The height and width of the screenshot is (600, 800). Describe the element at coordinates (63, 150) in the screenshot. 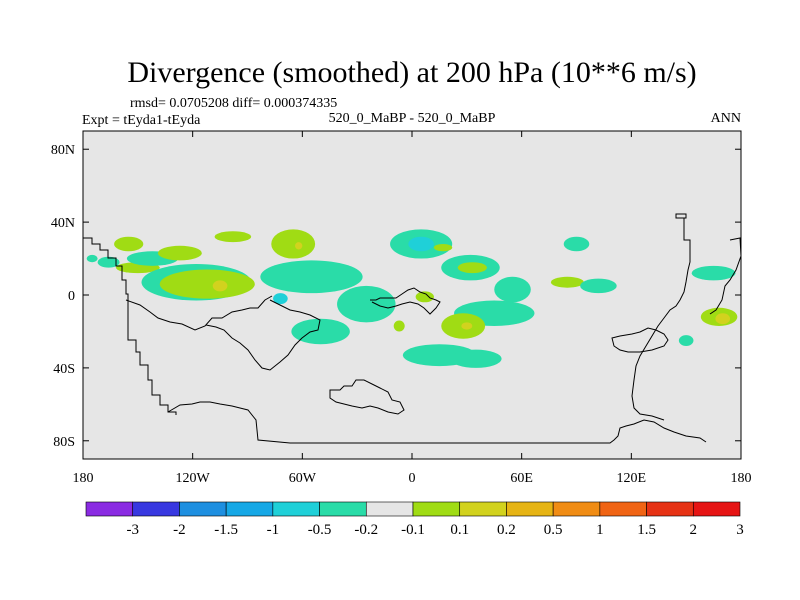

I see `y-tick-label: 80N` at that location.